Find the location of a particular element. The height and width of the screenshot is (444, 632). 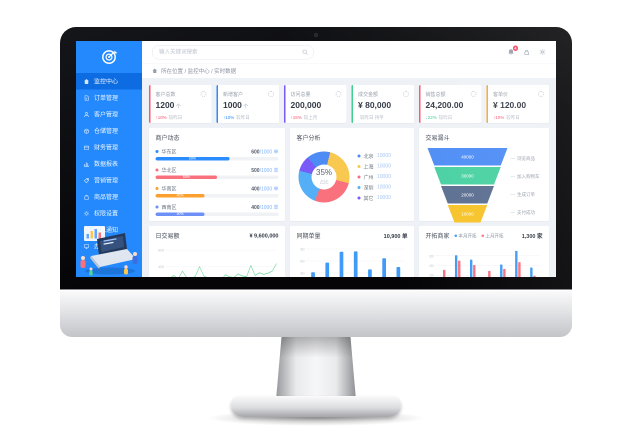

sidebar-item-orders: 订单管理 is located at coordinates (109, 98).